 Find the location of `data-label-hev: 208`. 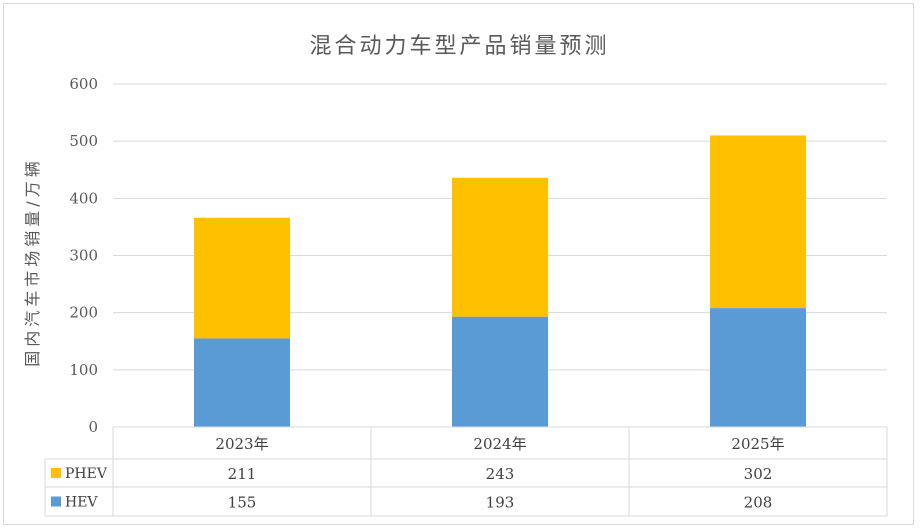

data-label-hev: 208 is located at coordinates (758, 503).